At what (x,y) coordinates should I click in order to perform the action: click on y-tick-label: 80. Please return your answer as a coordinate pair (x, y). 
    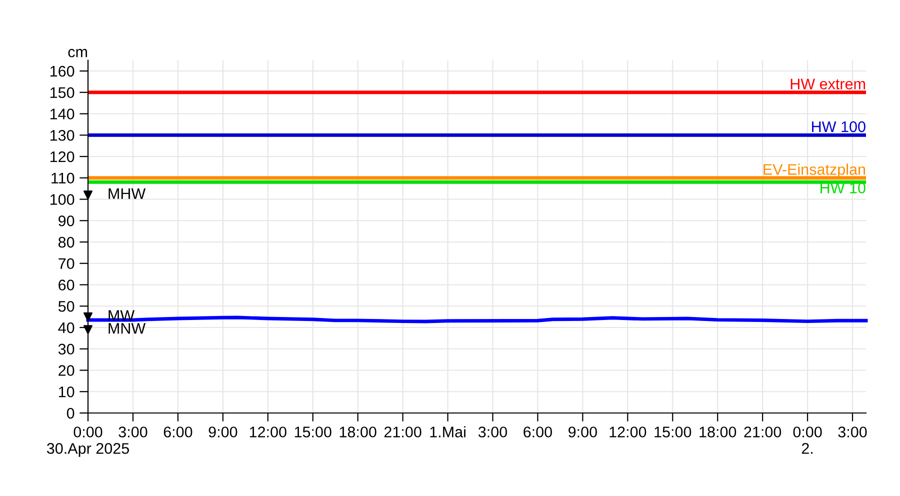
    Looking at the image, I should click on (66, 242).